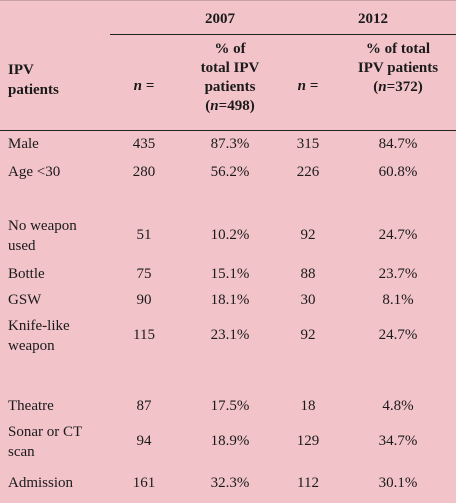 The image size is (456, 503). What do you see at coordinates (144, 274) in the screenshot?
I see `cell-n2007: 75` at bounding box center [144, 274].